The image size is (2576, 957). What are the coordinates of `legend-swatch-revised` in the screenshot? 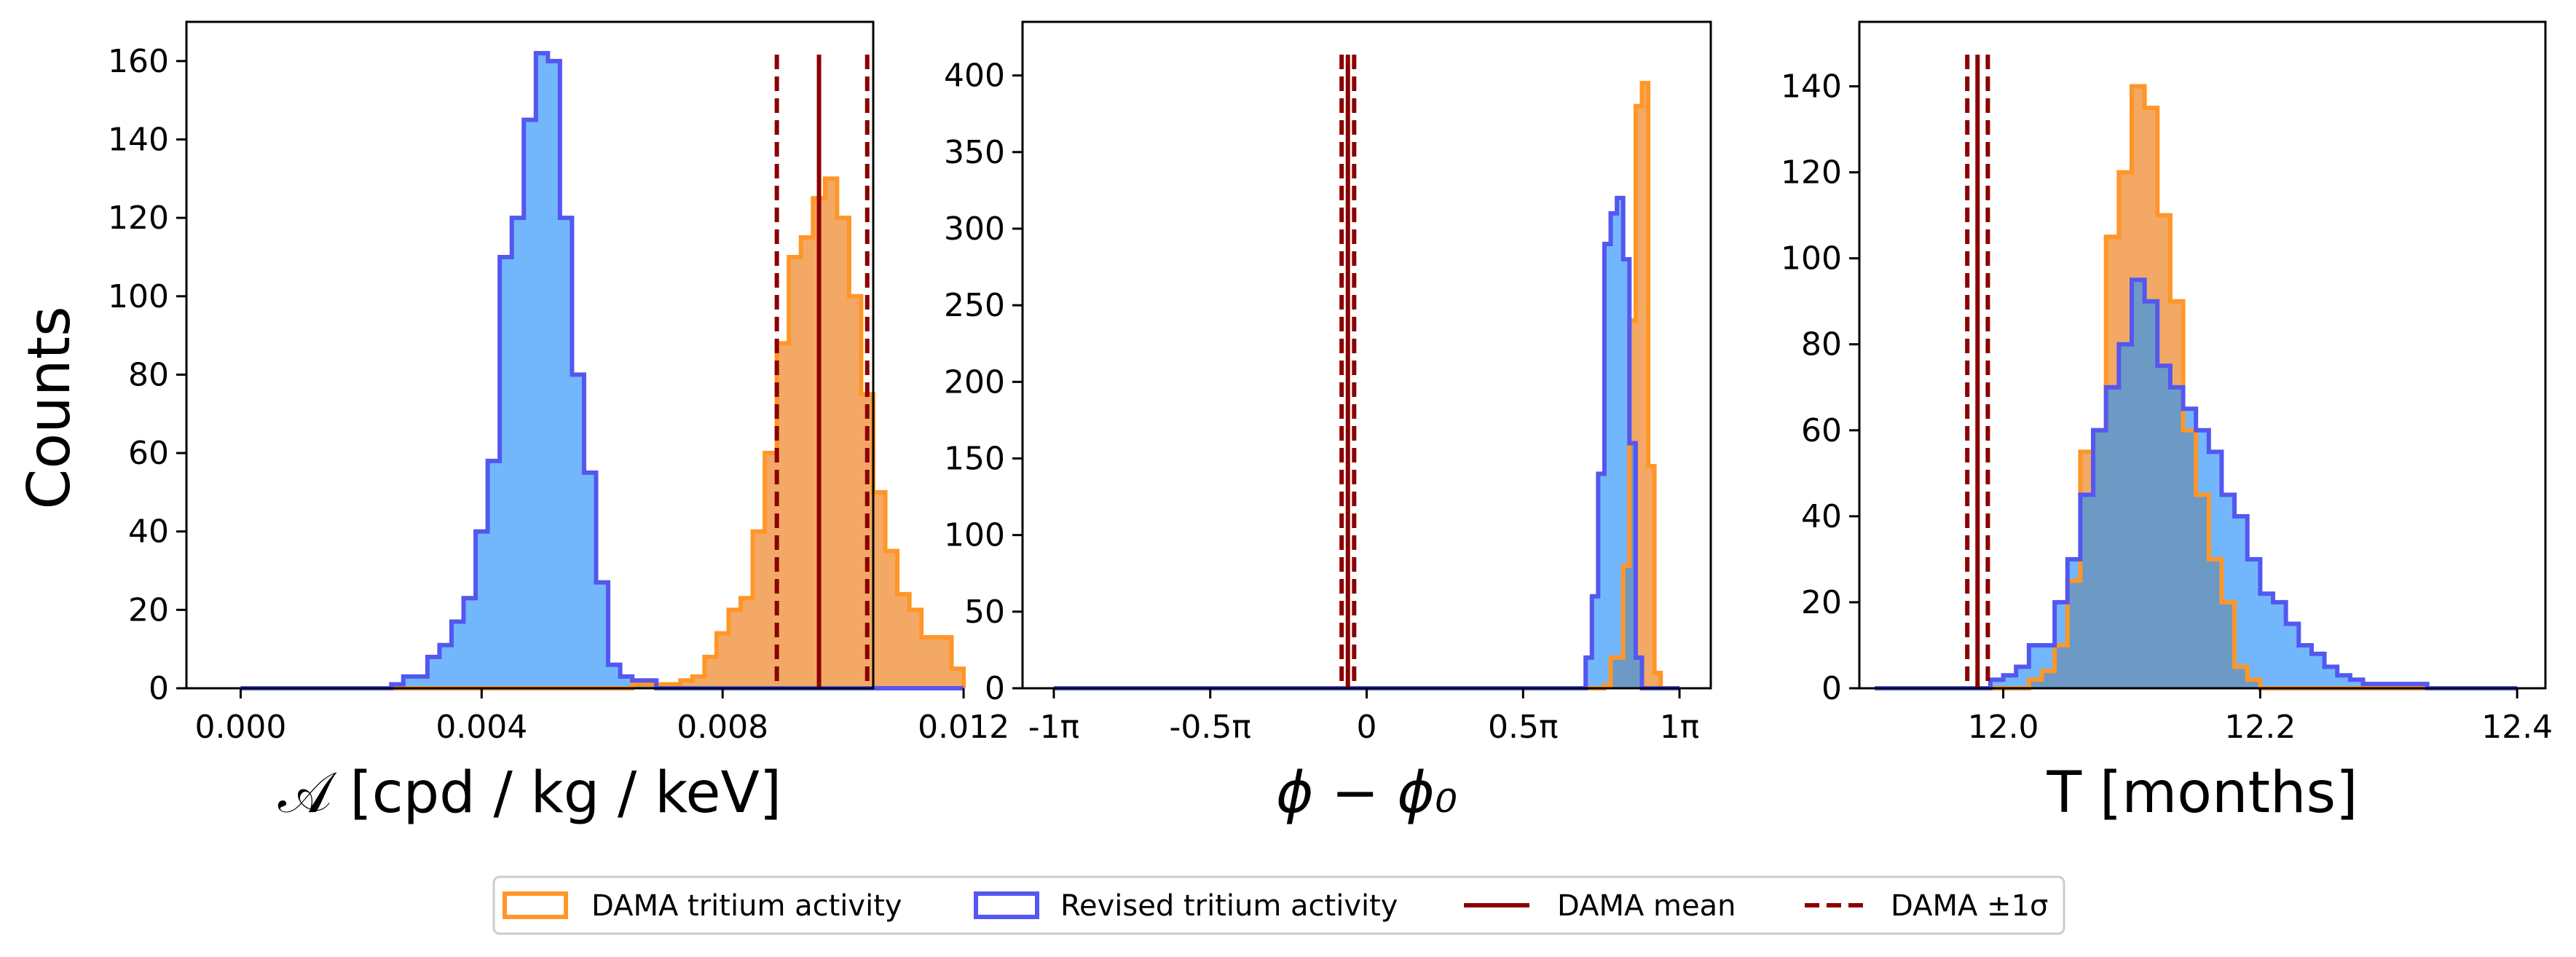 It's located at (1006, 905).